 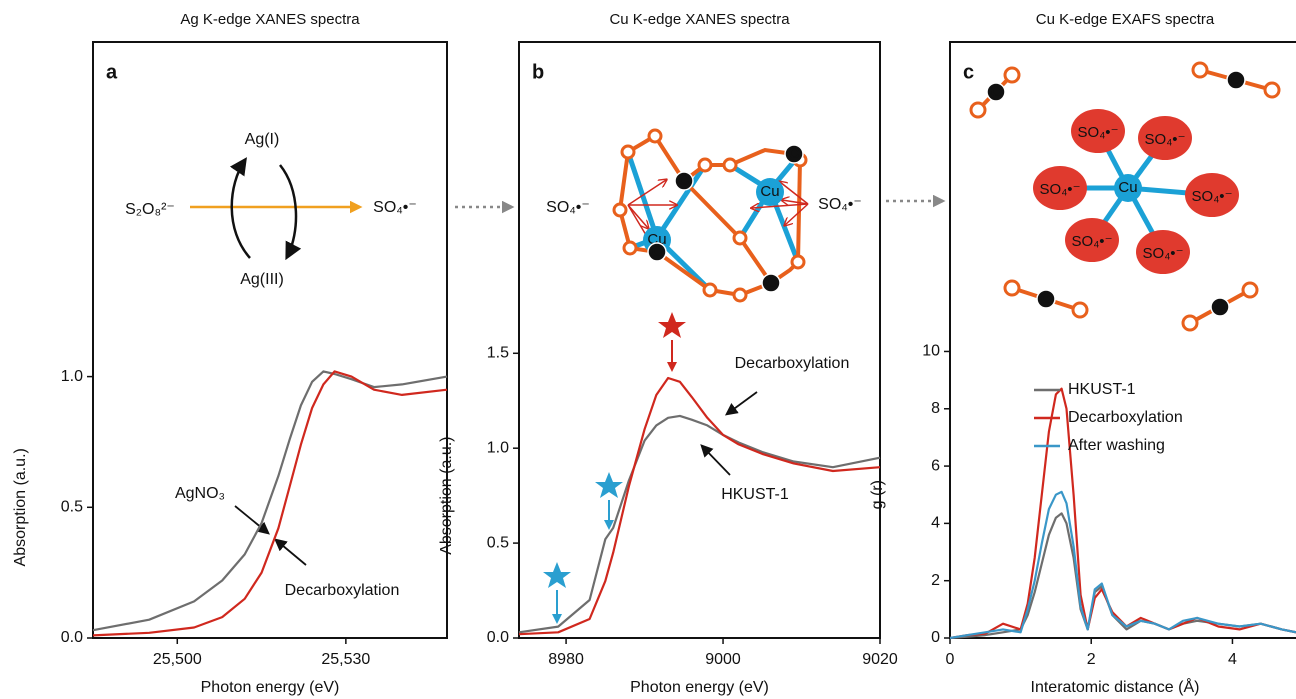 What do you see at coordinates (935, 580) in the screenshot?
I see `y-tick-label: 2` at bounding box center [935, 580].